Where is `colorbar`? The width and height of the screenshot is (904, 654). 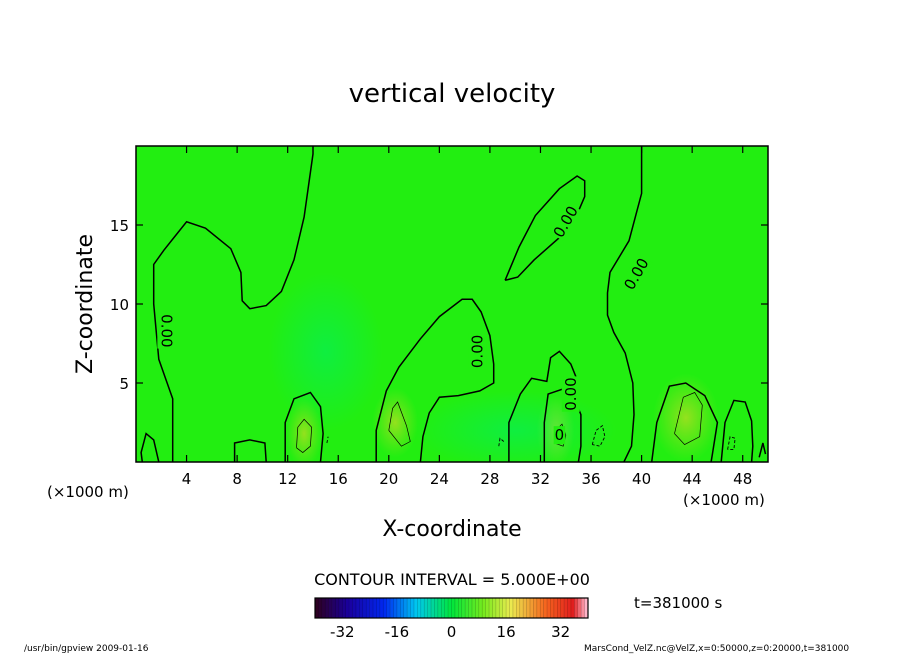 colorbar is located at coordinates (451, 608).